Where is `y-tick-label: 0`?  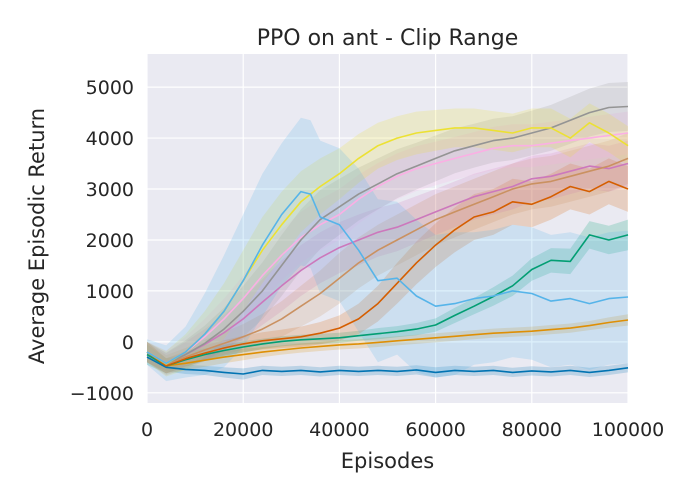 y-tick-label: 0 is located at coordinates (128, 343).